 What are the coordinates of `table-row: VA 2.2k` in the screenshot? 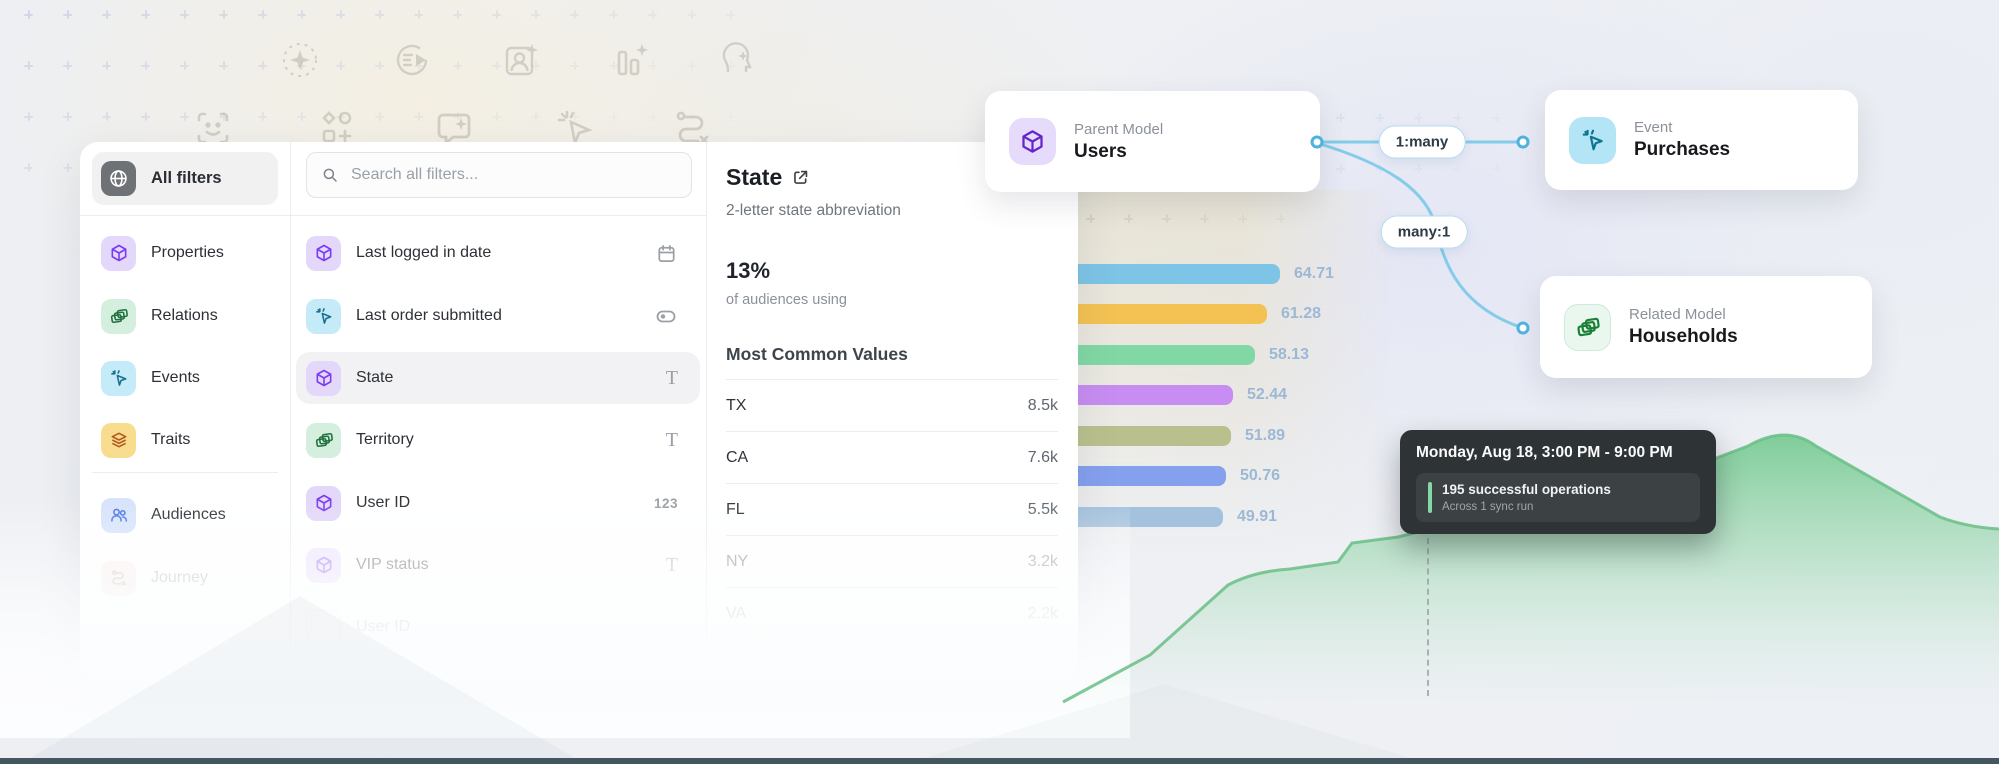 It's located at (892, 613).